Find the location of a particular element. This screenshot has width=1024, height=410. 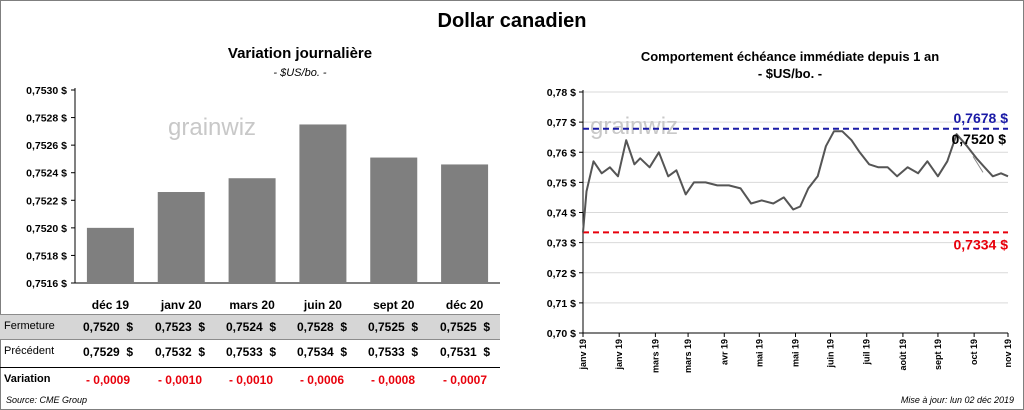

reference-label-high: 0,7678 $ is located at coordinates (981, 118).